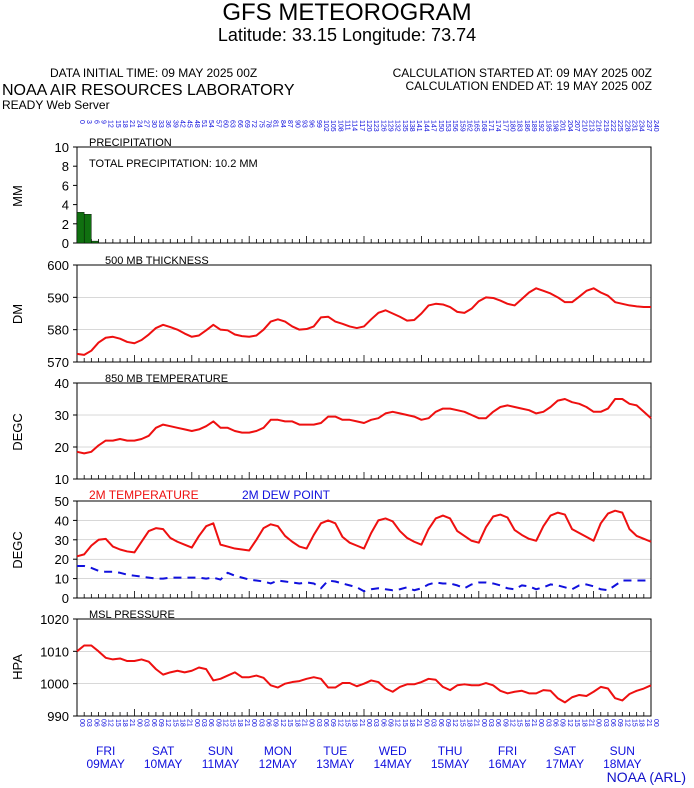 The image size is (694, 788). I want to click on precip-total-annotation: TOTAL PRECIPITATION: 10.2 MM, so click(173, 164).